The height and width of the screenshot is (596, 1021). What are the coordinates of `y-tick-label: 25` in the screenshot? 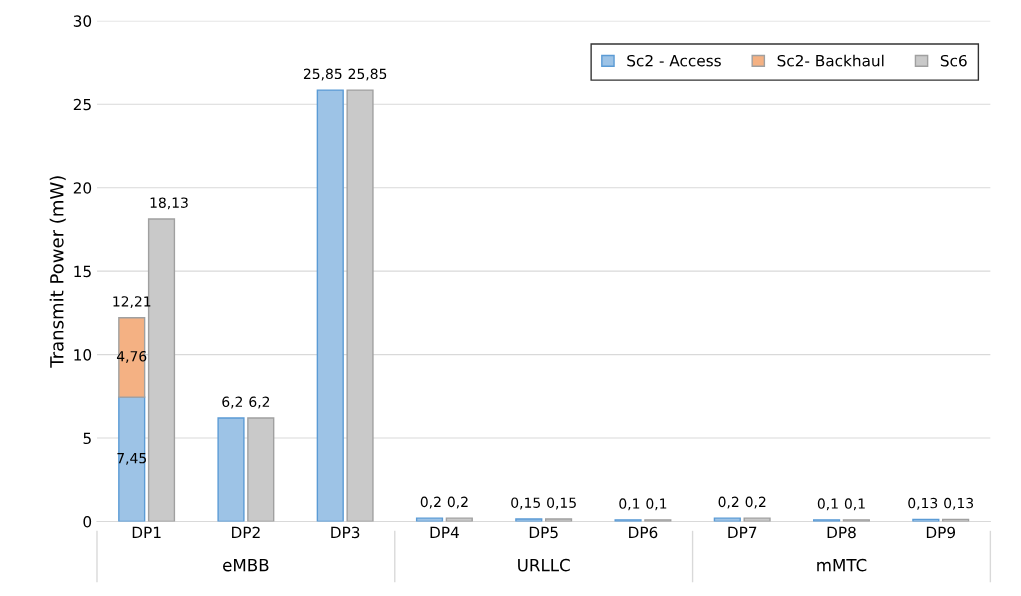 It's located at (82, 104).